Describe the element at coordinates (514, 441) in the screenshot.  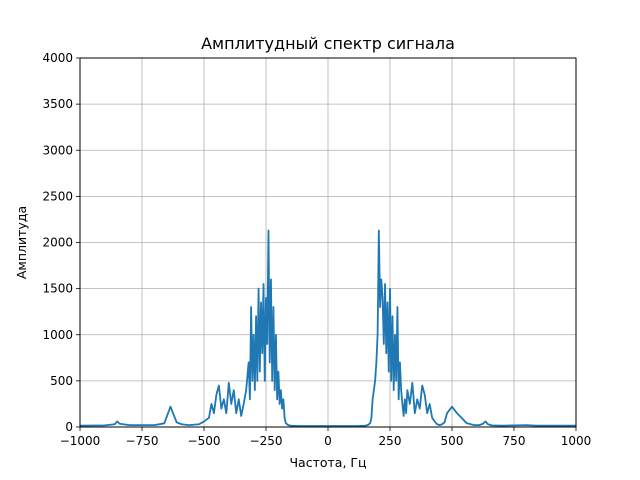
I see `x-tick-label: 750` at that location.